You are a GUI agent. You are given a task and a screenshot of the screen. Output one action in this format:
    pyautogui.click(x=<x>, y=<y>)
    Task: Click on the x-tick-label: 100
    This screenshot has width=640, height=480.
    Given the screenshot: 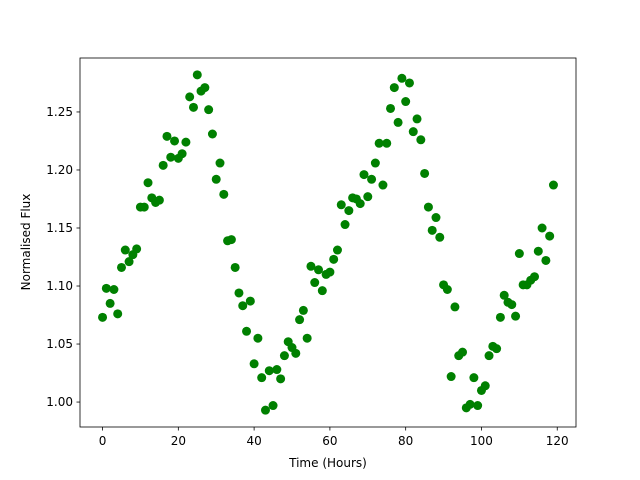 What is the action you would take?
    pyautogui.click(x=481, y=441)
    